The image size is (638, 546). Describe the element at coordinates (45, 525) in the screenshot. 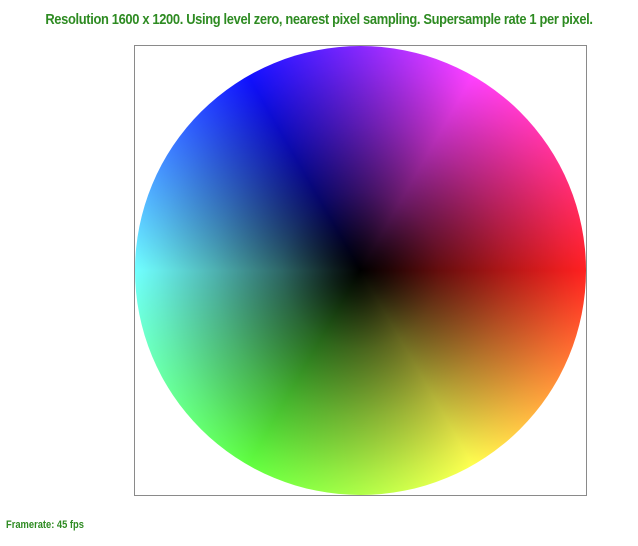

I see `framerate-readout: Framerate: 45 fps` at that location.